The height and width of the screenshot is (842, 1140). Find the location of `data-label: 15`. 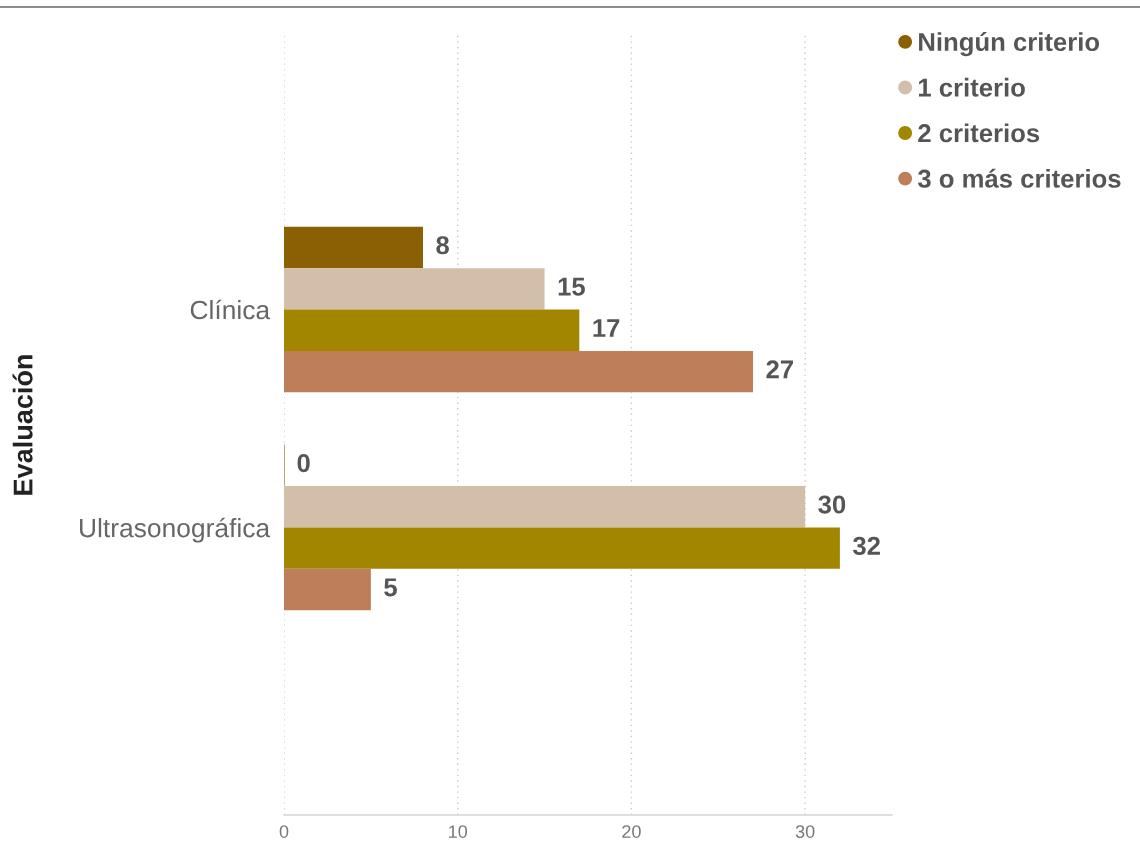

data-label: 15 is located at coordinates (571, 286).